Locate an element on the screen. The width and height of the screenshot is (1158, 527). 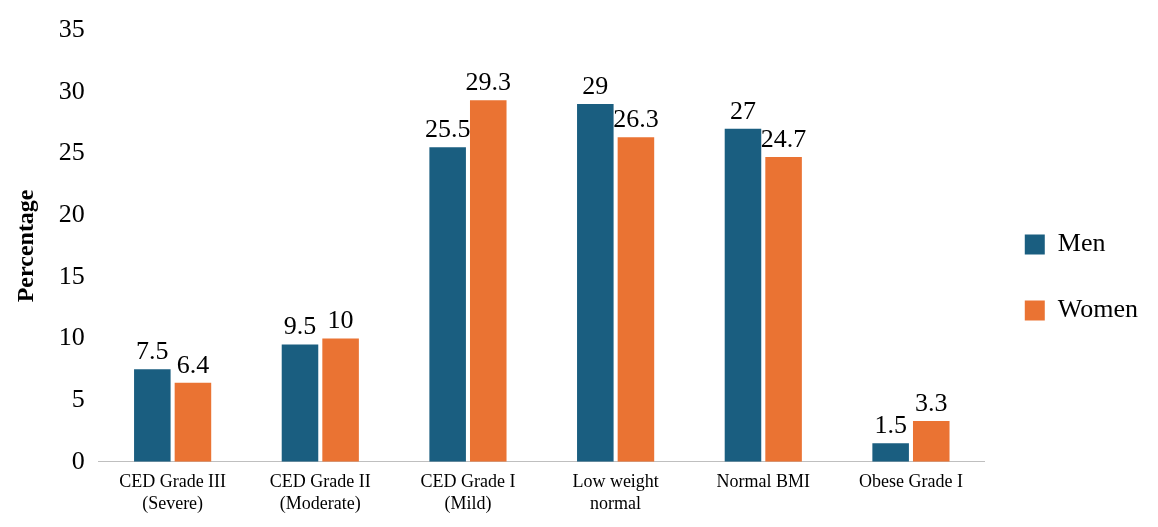
data-label: 29.3 is located at coordinates (488, 82).